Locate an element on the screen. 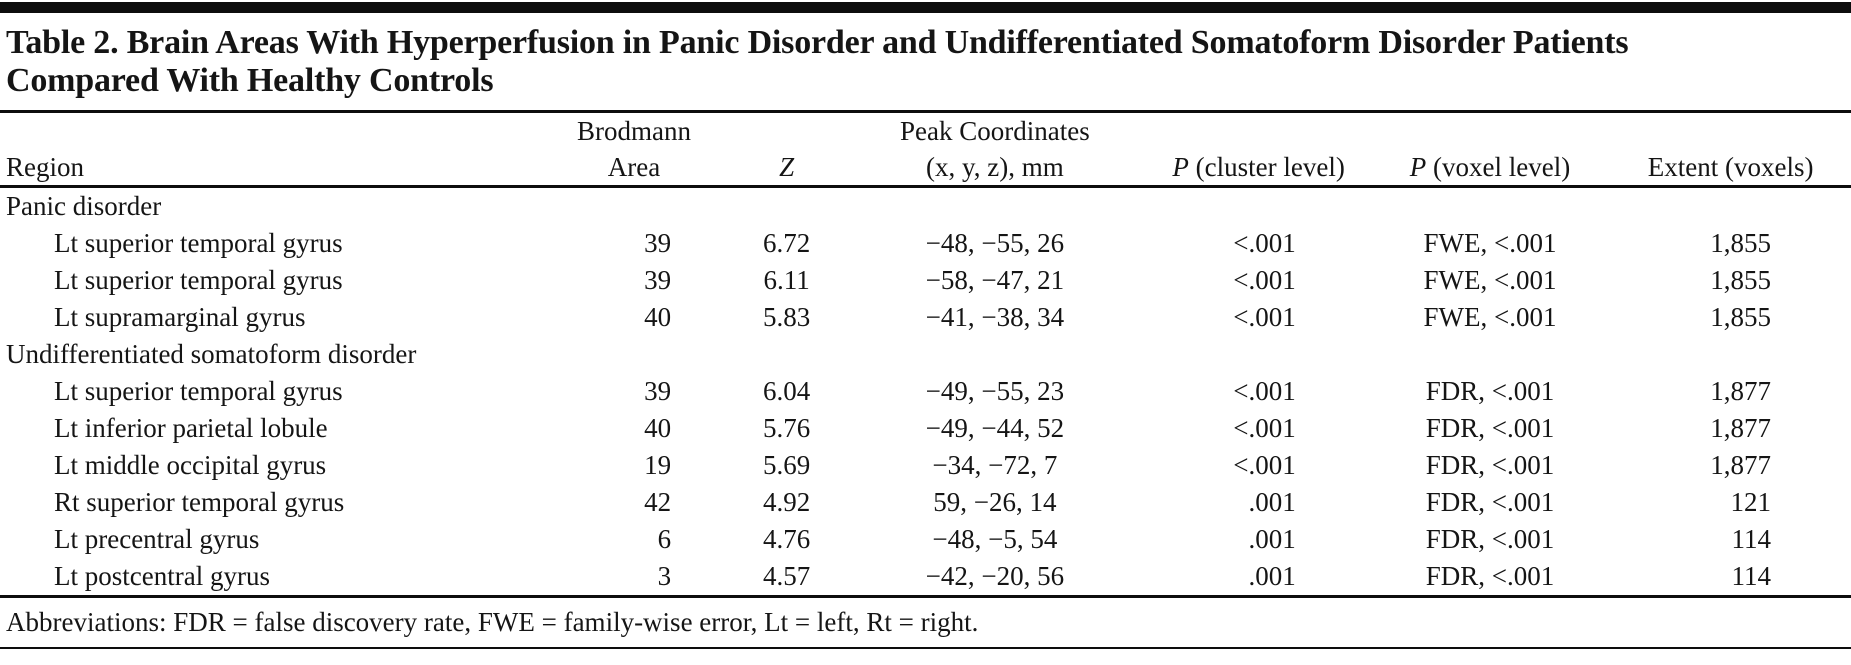 Image resolution: width=1851 pixels, height=665 pixels. region-cell: Lt precentral gyrus is located at coordinates (157, 539).